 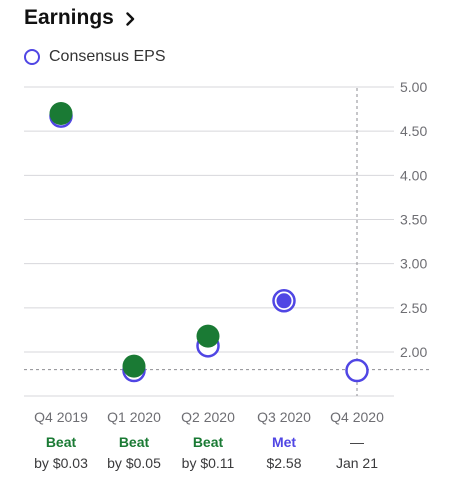 What do you see at coordinates (413, 308) in the screenshot?
I see `y-tick-label: 2.50` at bounding box center [413, 308].